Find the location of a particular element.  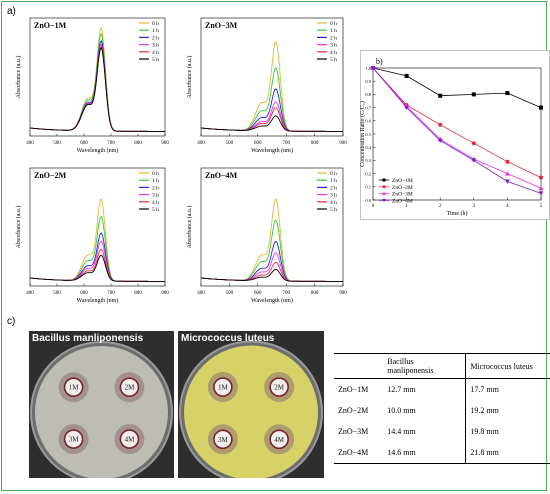

table-header-cell: Micrococcus luteus is located at coordinates (507, 366).